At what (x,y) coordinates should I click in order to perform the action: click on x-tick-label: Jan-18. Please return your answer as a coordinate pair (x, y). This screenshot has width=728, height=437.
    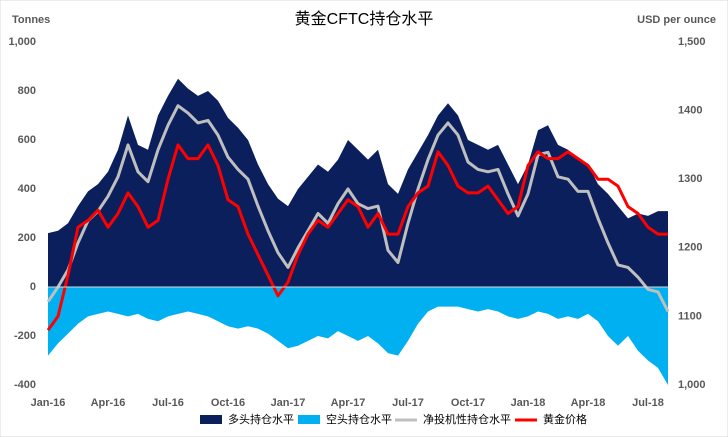
    Looking at the image, I should click on (528, 403).